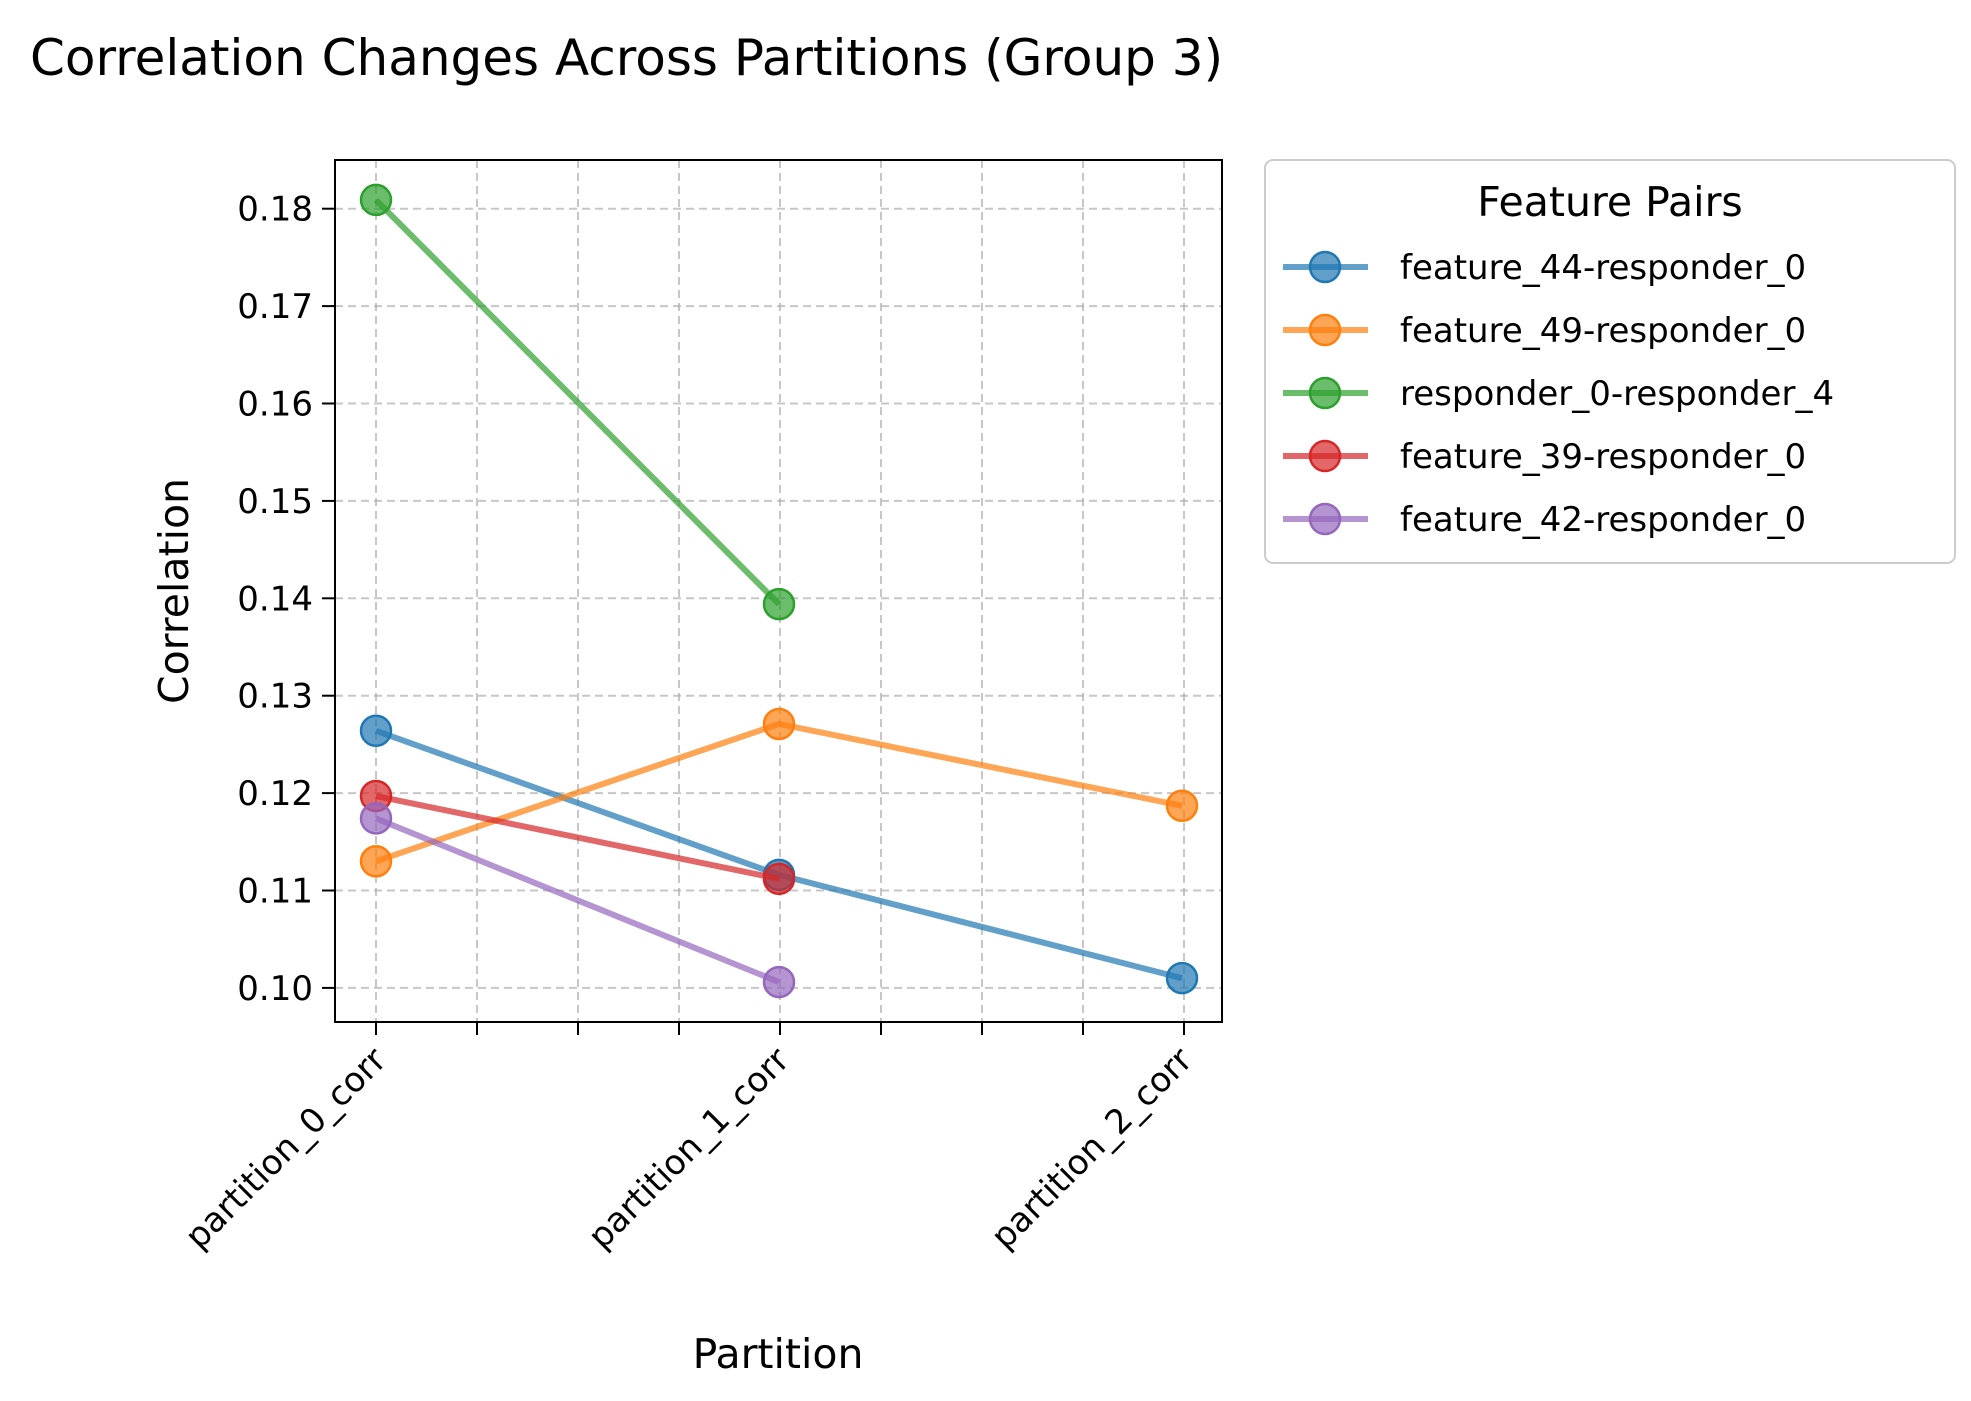 The image size is (1971, 1401). I want to click on legend-frame, so click(1610, 361).